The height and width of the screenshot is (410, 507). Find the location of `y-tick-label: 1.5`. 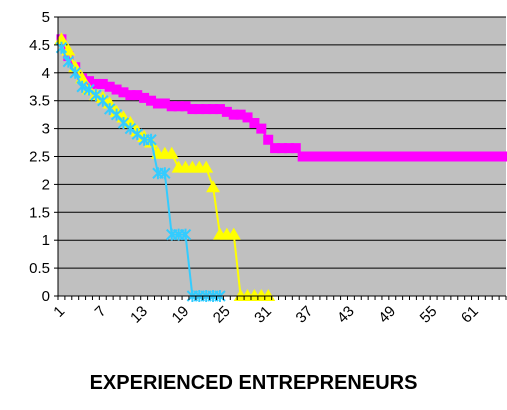

y-tick-label: 1.5 is located at coordinates (39, 212).